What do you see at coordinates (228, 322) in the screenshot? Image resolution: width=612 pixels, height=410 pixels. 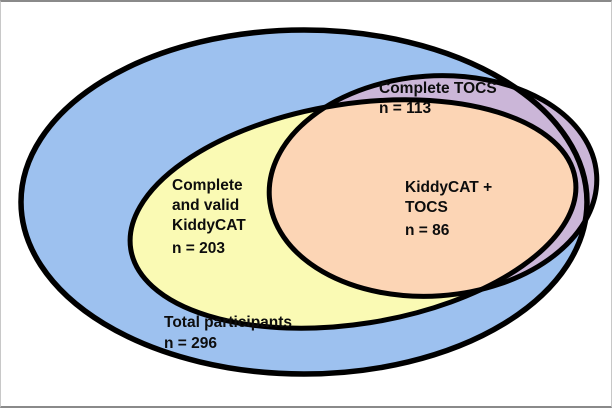 I see `label-total-line1: Total participants` at bounding box center [228, 322].